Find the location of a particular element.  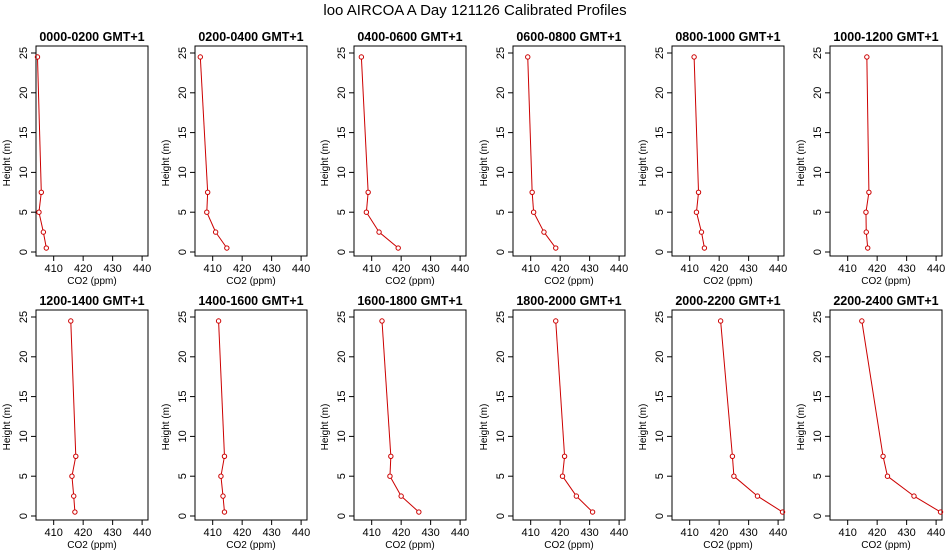

panel-title: 0600-0800 GMT+1 is located at coordinates (568, 37).